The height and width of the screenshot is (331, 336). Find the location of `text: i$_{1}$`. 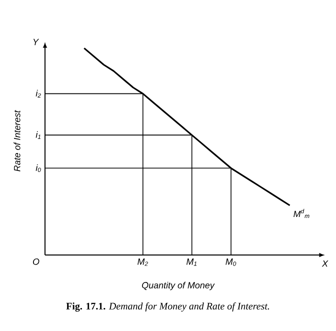

text: i$_{1}$ is located at coordinates (38, 135).